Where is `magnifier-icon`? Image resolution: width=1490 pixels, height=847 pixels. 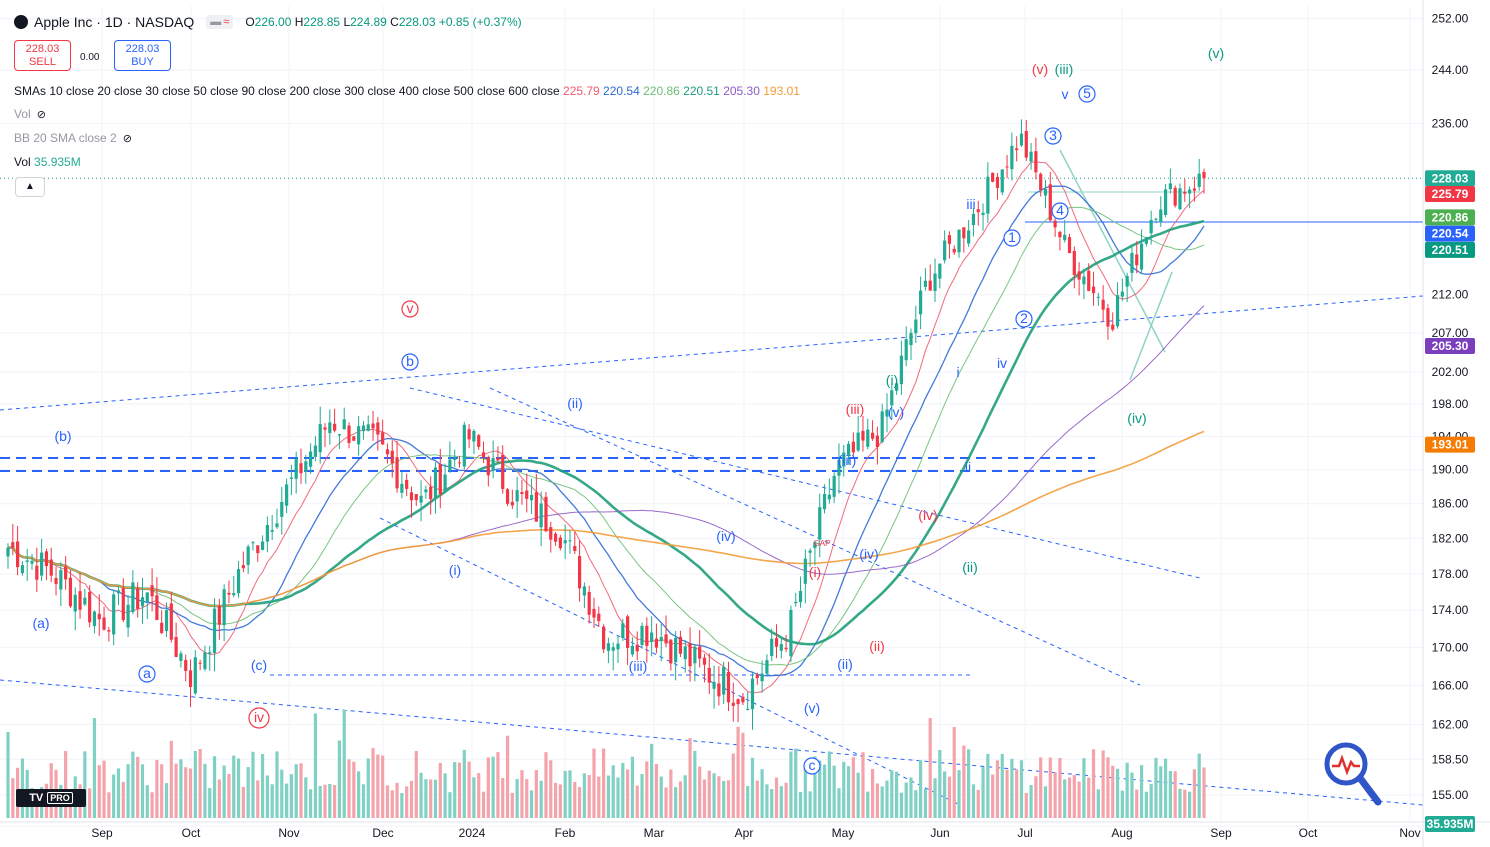
magnifier-icon is located at coordinates (1352, 773).